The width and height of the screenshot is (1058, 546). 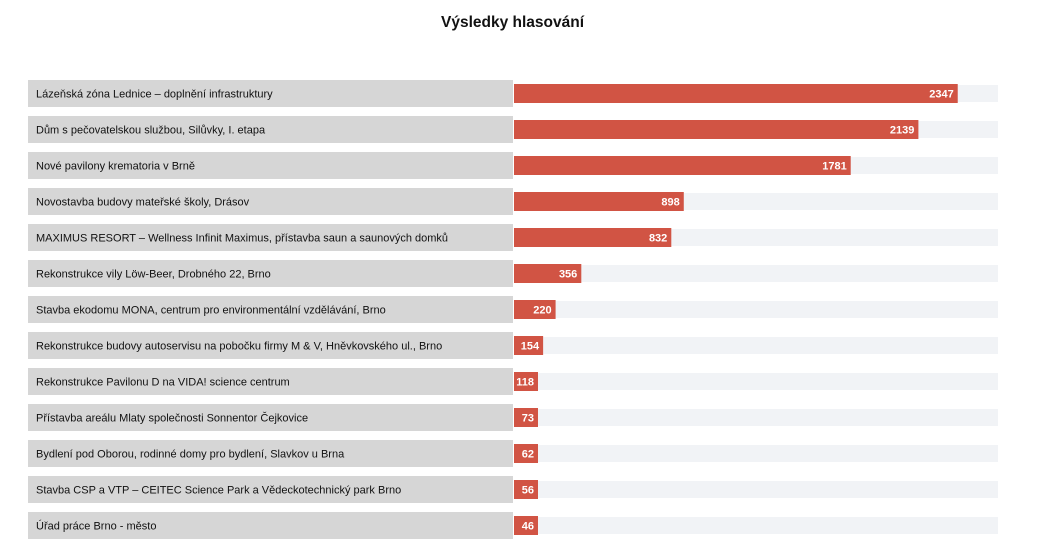 What do you see at coordinates (658, 239) in the screenshot?
I see `bar-value-label: 832` at bounding box center [658, 239].